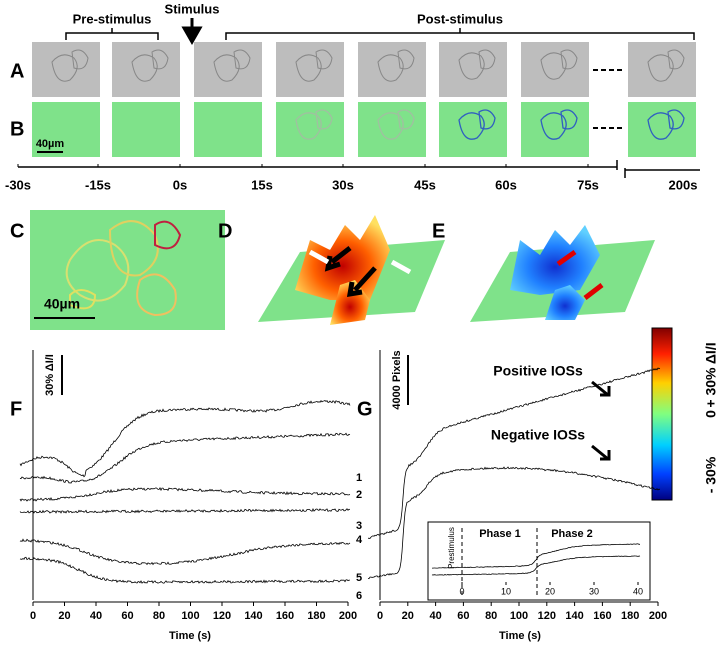 This screenshot has height=656, width=728. Describe the element at coordinates (638, 591) in the screenshot. I see `inset-tick-label: 40` at that location.